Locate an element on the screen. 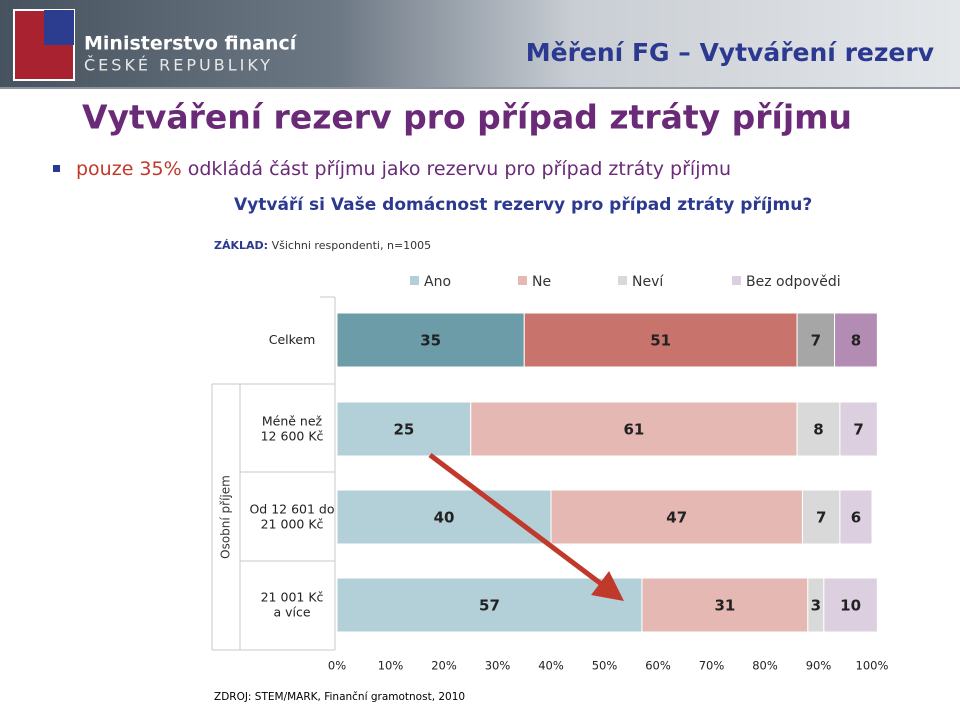 This screenshot has height=724, width=960. x-tick-label: 70% is located at coordinates (712, 666).